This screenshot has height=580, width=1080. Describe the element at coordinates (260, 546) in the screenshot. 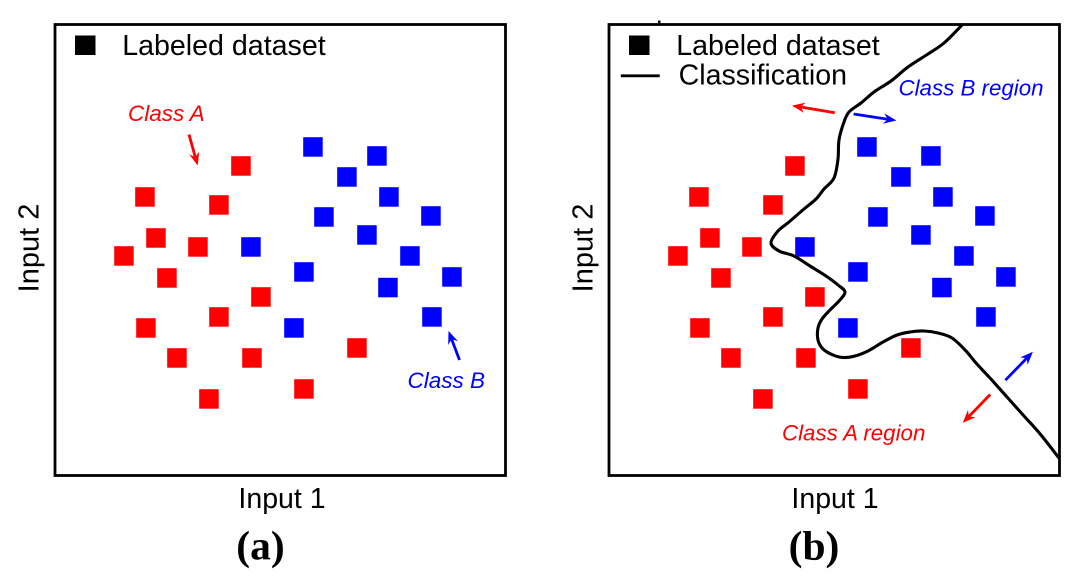

I see `svg-text: (a)` at that location.